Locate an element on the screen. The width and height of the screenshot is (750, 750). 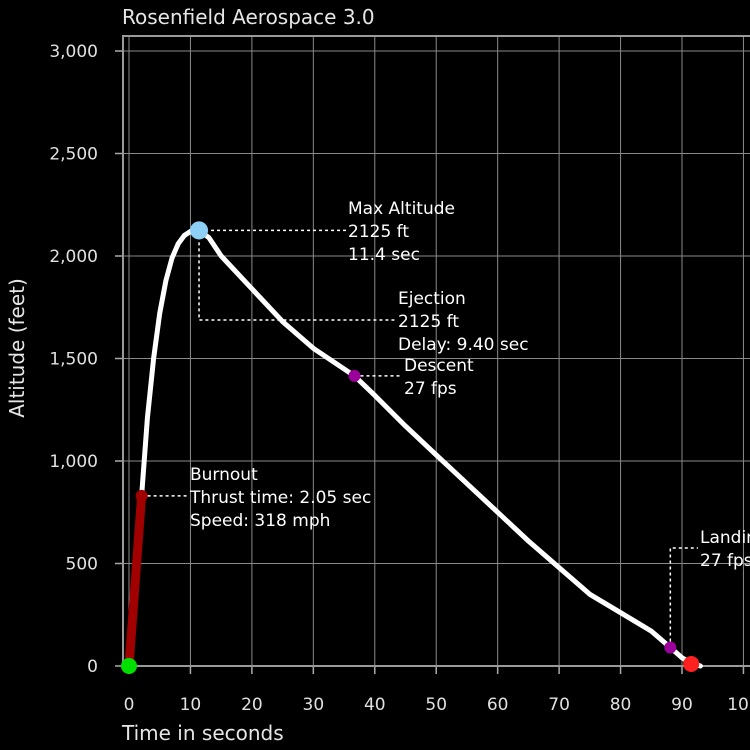
burnout-point is located at coordinates (141, 495).